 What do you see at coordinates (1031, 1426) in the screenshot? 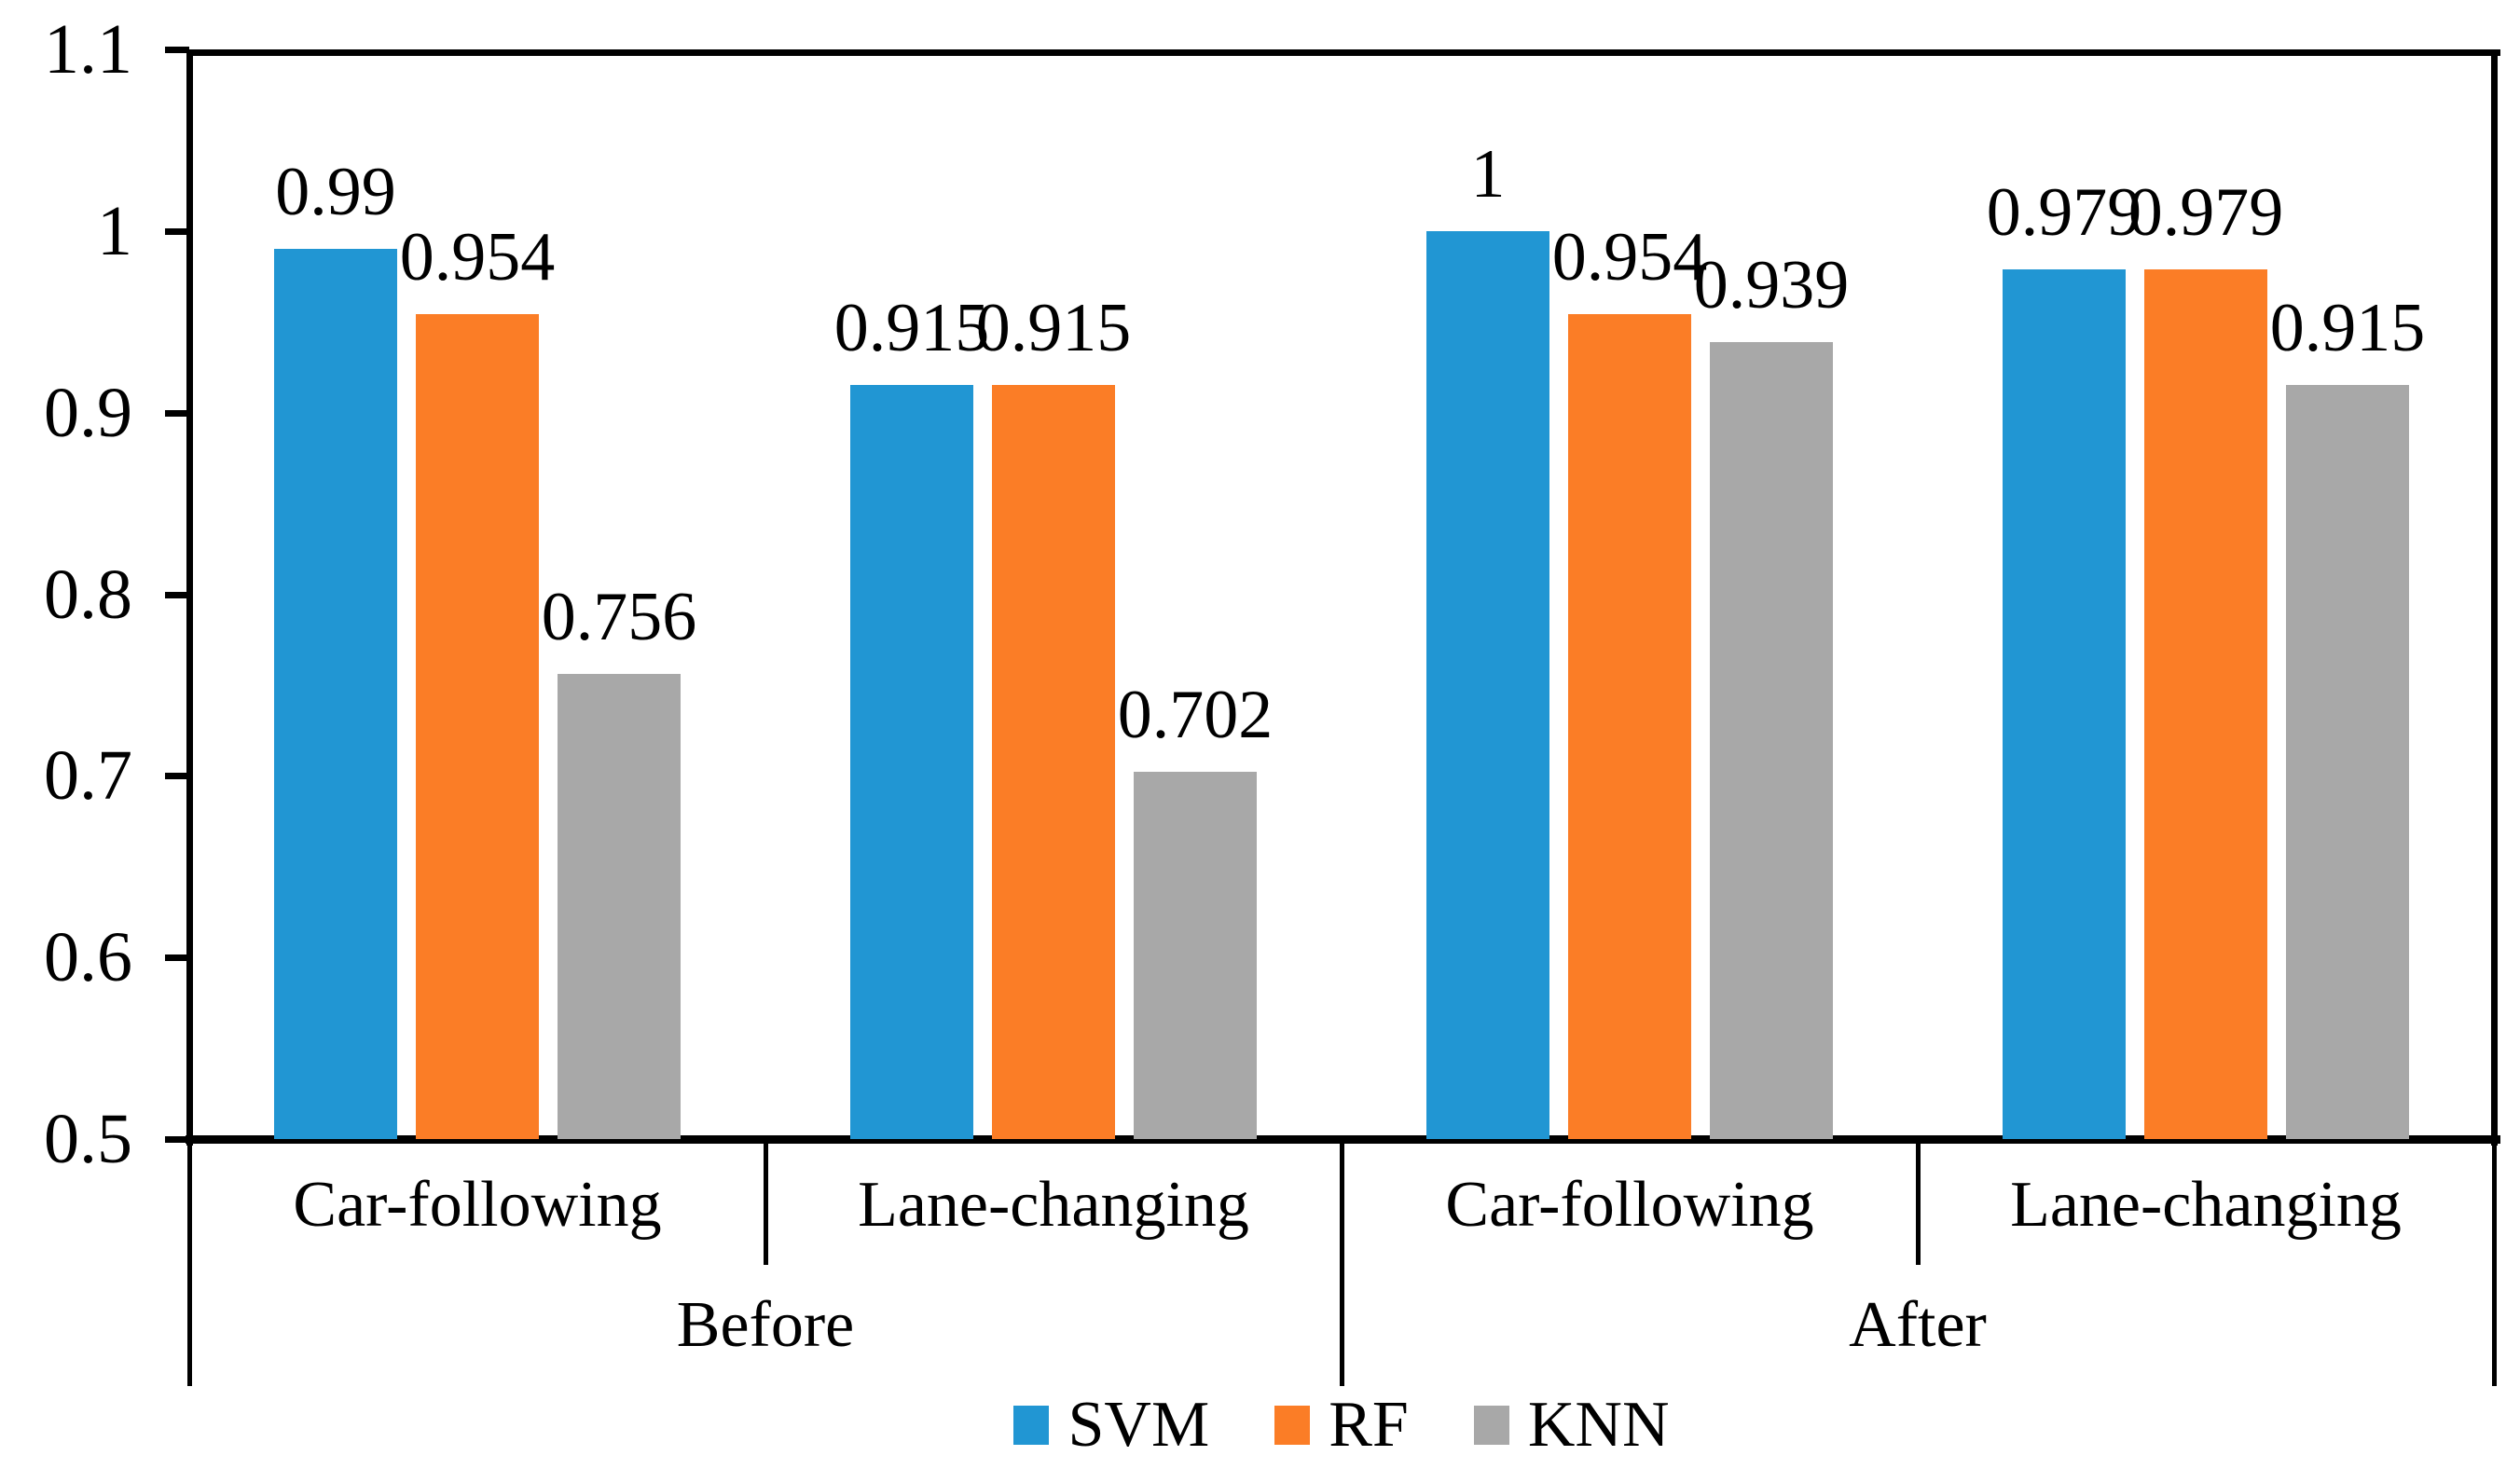
I see `legend-swatch-svm` at bounding box center [1031, 1426].